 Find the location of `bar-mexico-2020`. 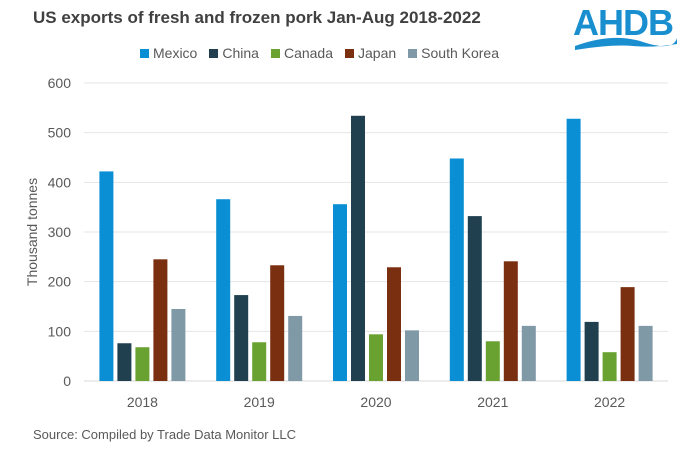

bar-mexico-2020 is located at coordinates (340, 292).